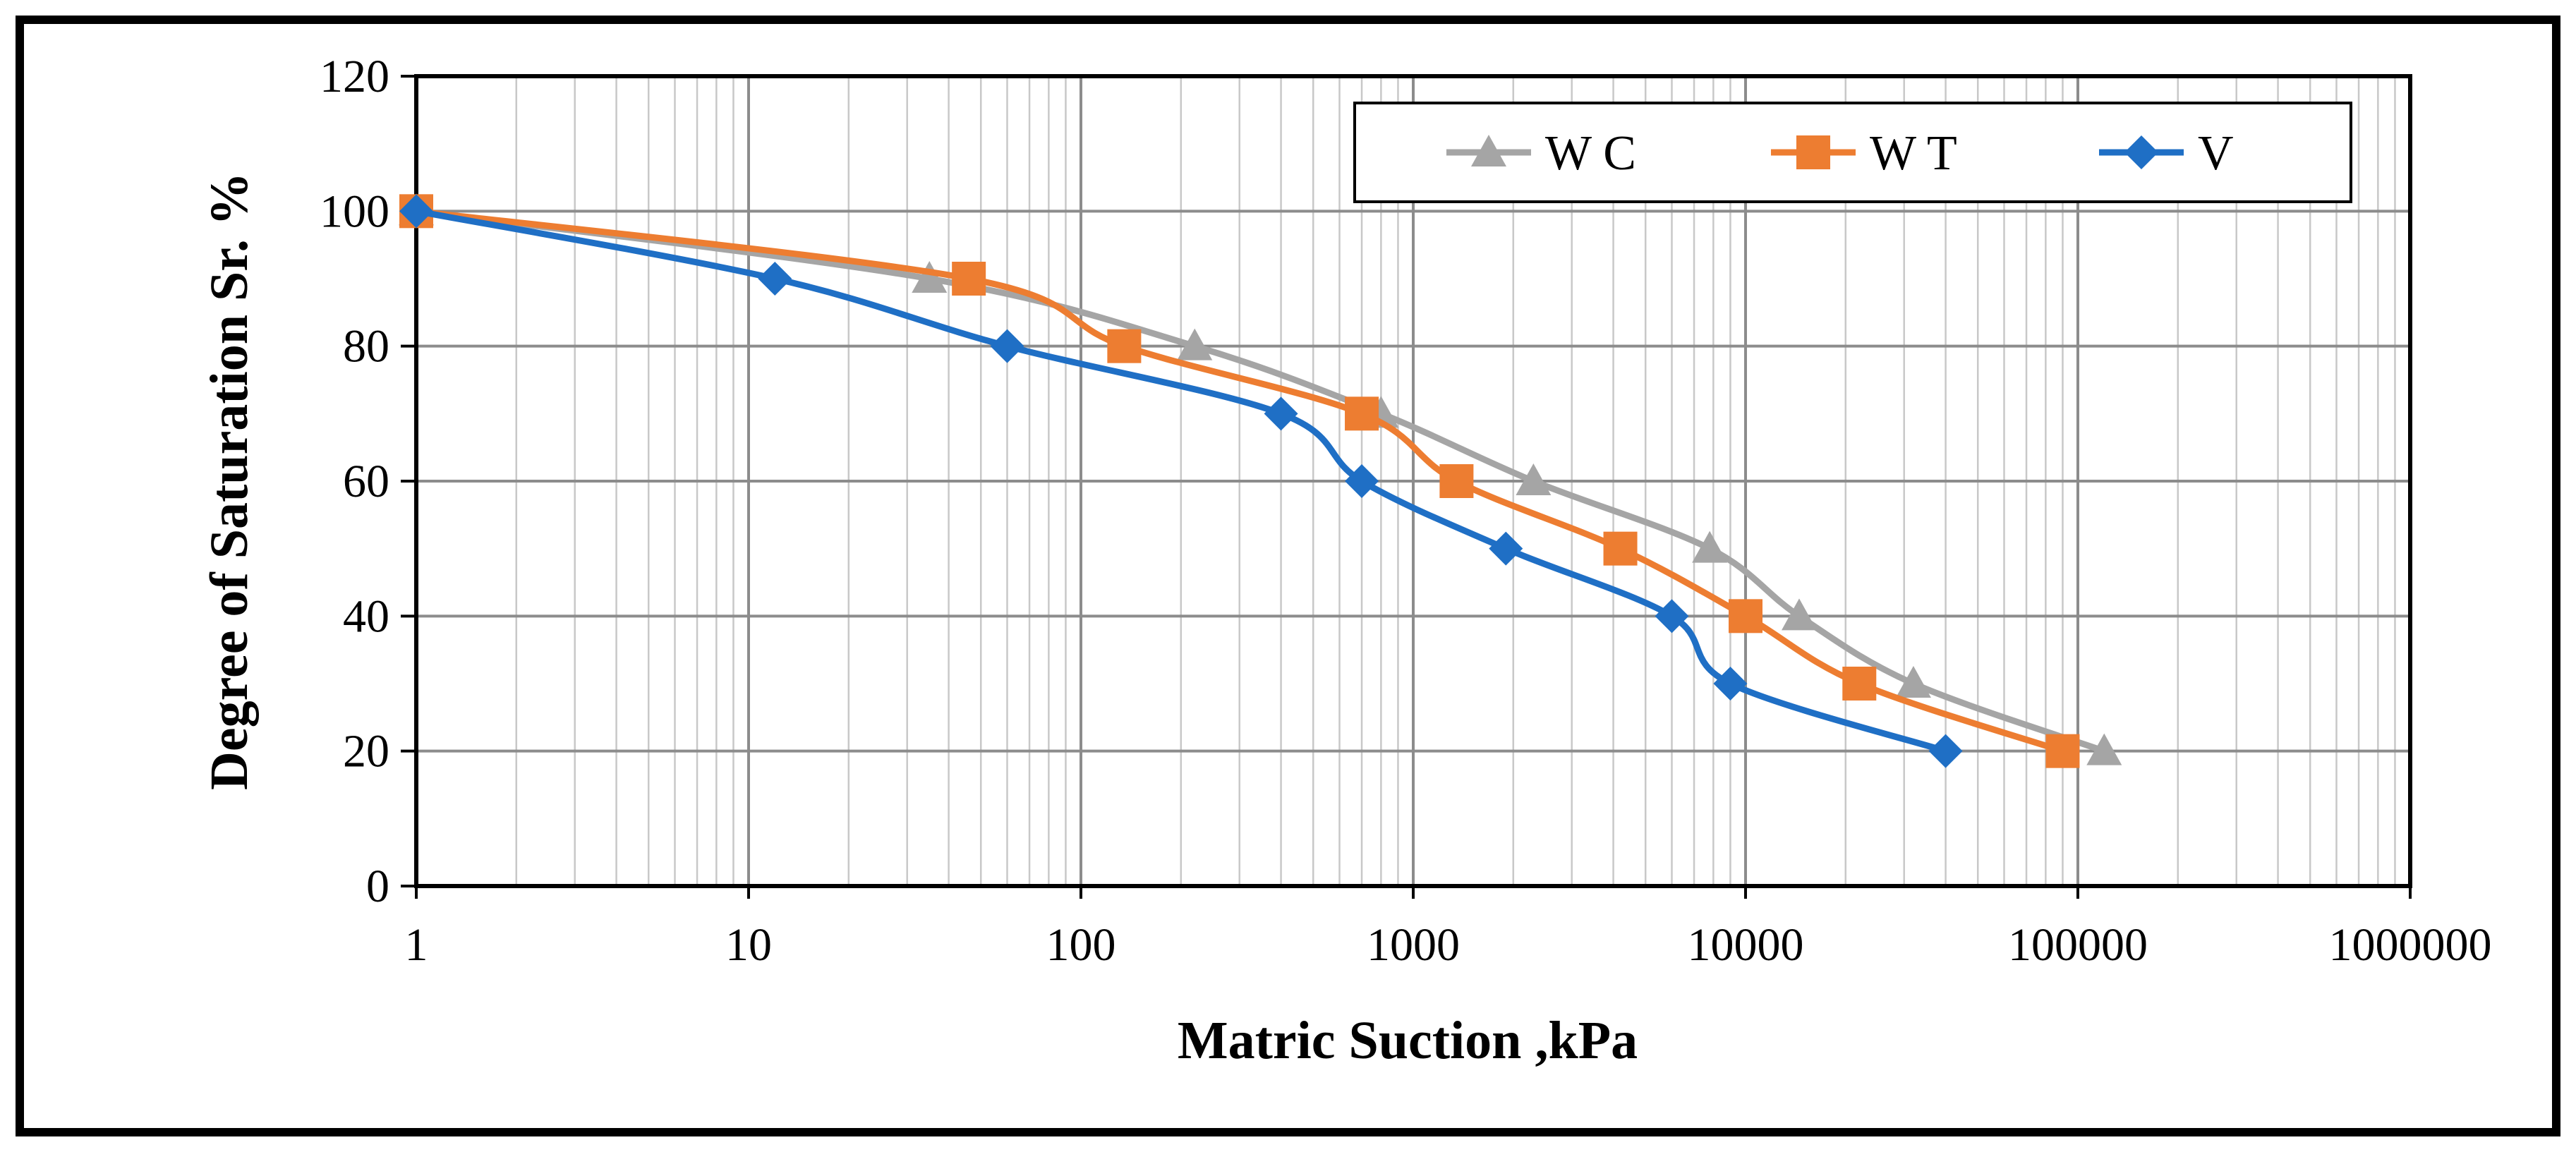 Image resolution: width=2576 pixels, height=1152 pixels. Describe the element at coordinates (2411, 945) in the screenshot. I see `x-tick-label: 1000000` at that location.